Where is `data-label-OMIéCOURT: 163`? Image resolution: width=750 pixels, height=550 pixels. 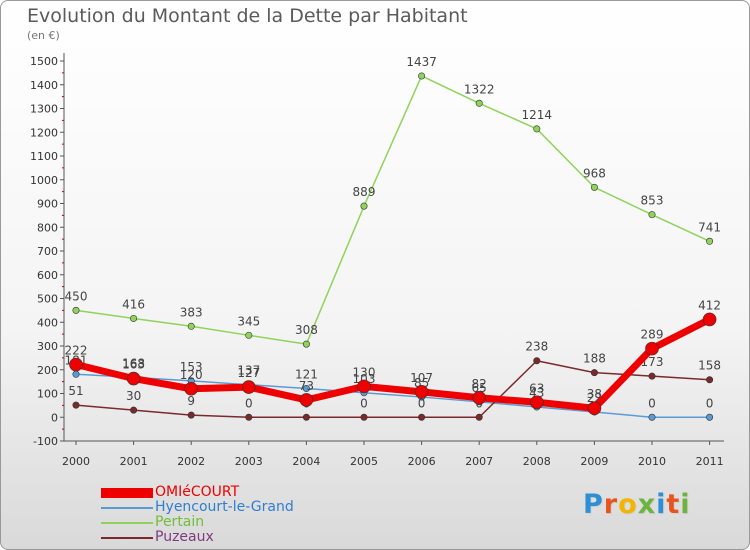
data-label-OMIéCOURT: 163 is located at coordinates (133, 365).